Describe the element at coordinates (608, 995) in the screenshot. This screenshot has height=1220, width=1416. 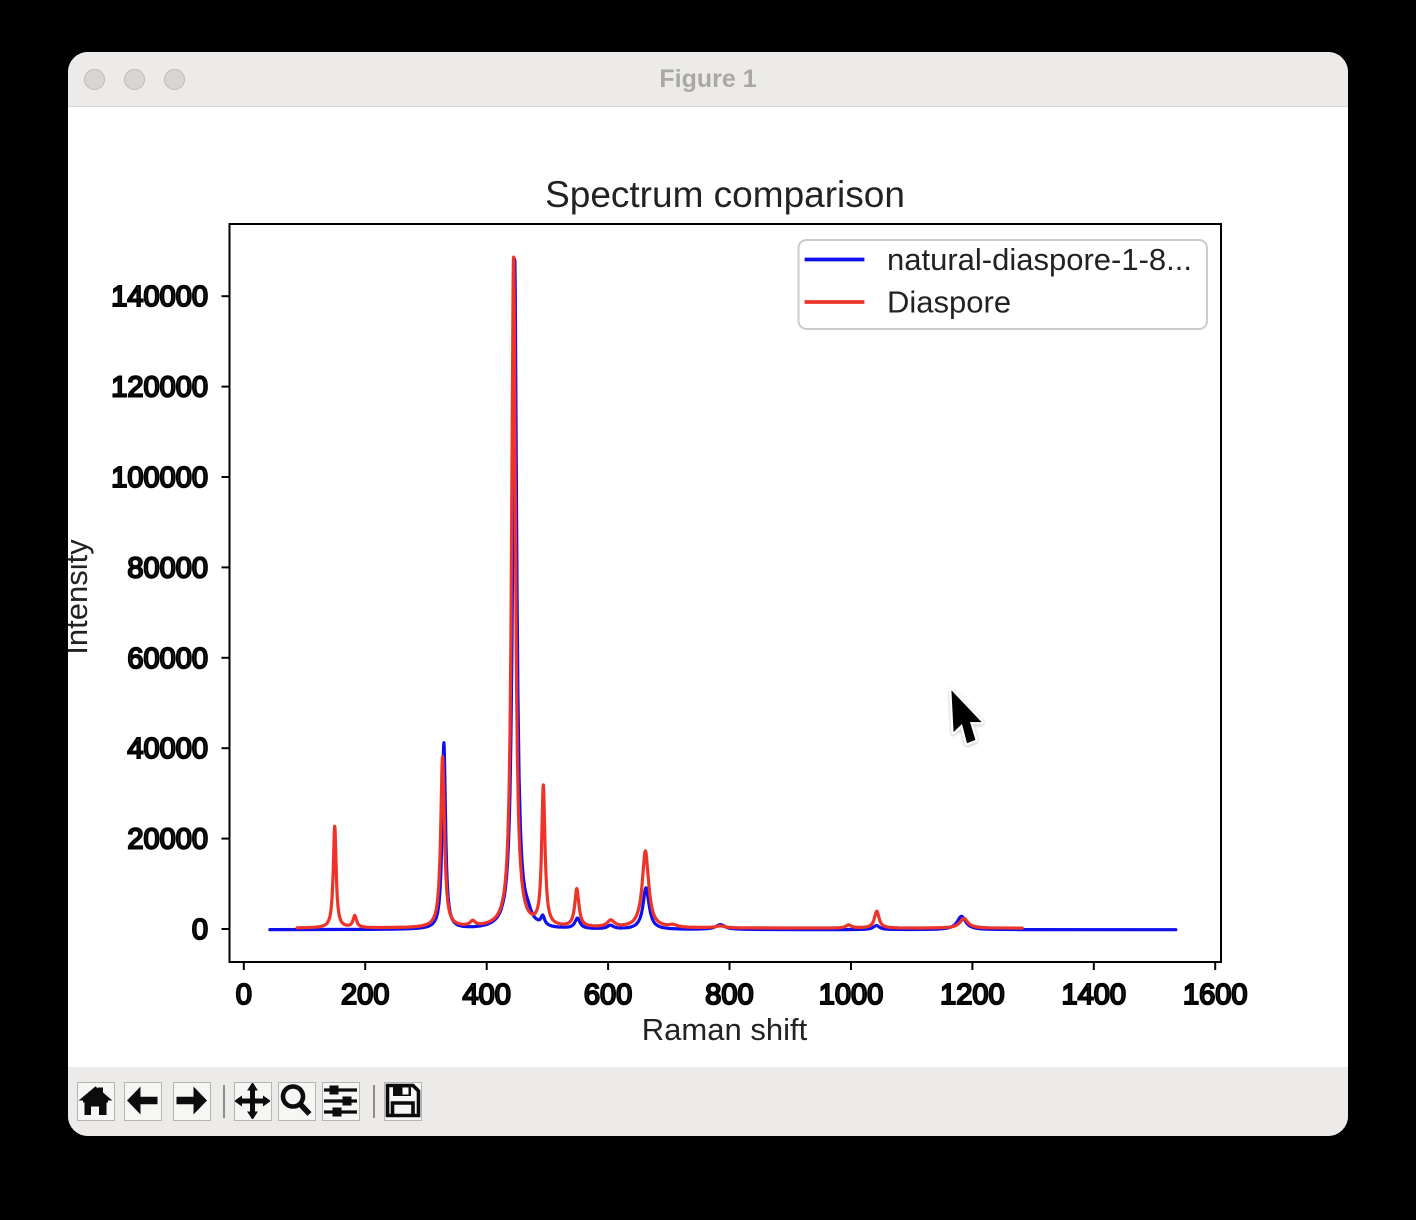
I see `svg-text: 600` at that location.